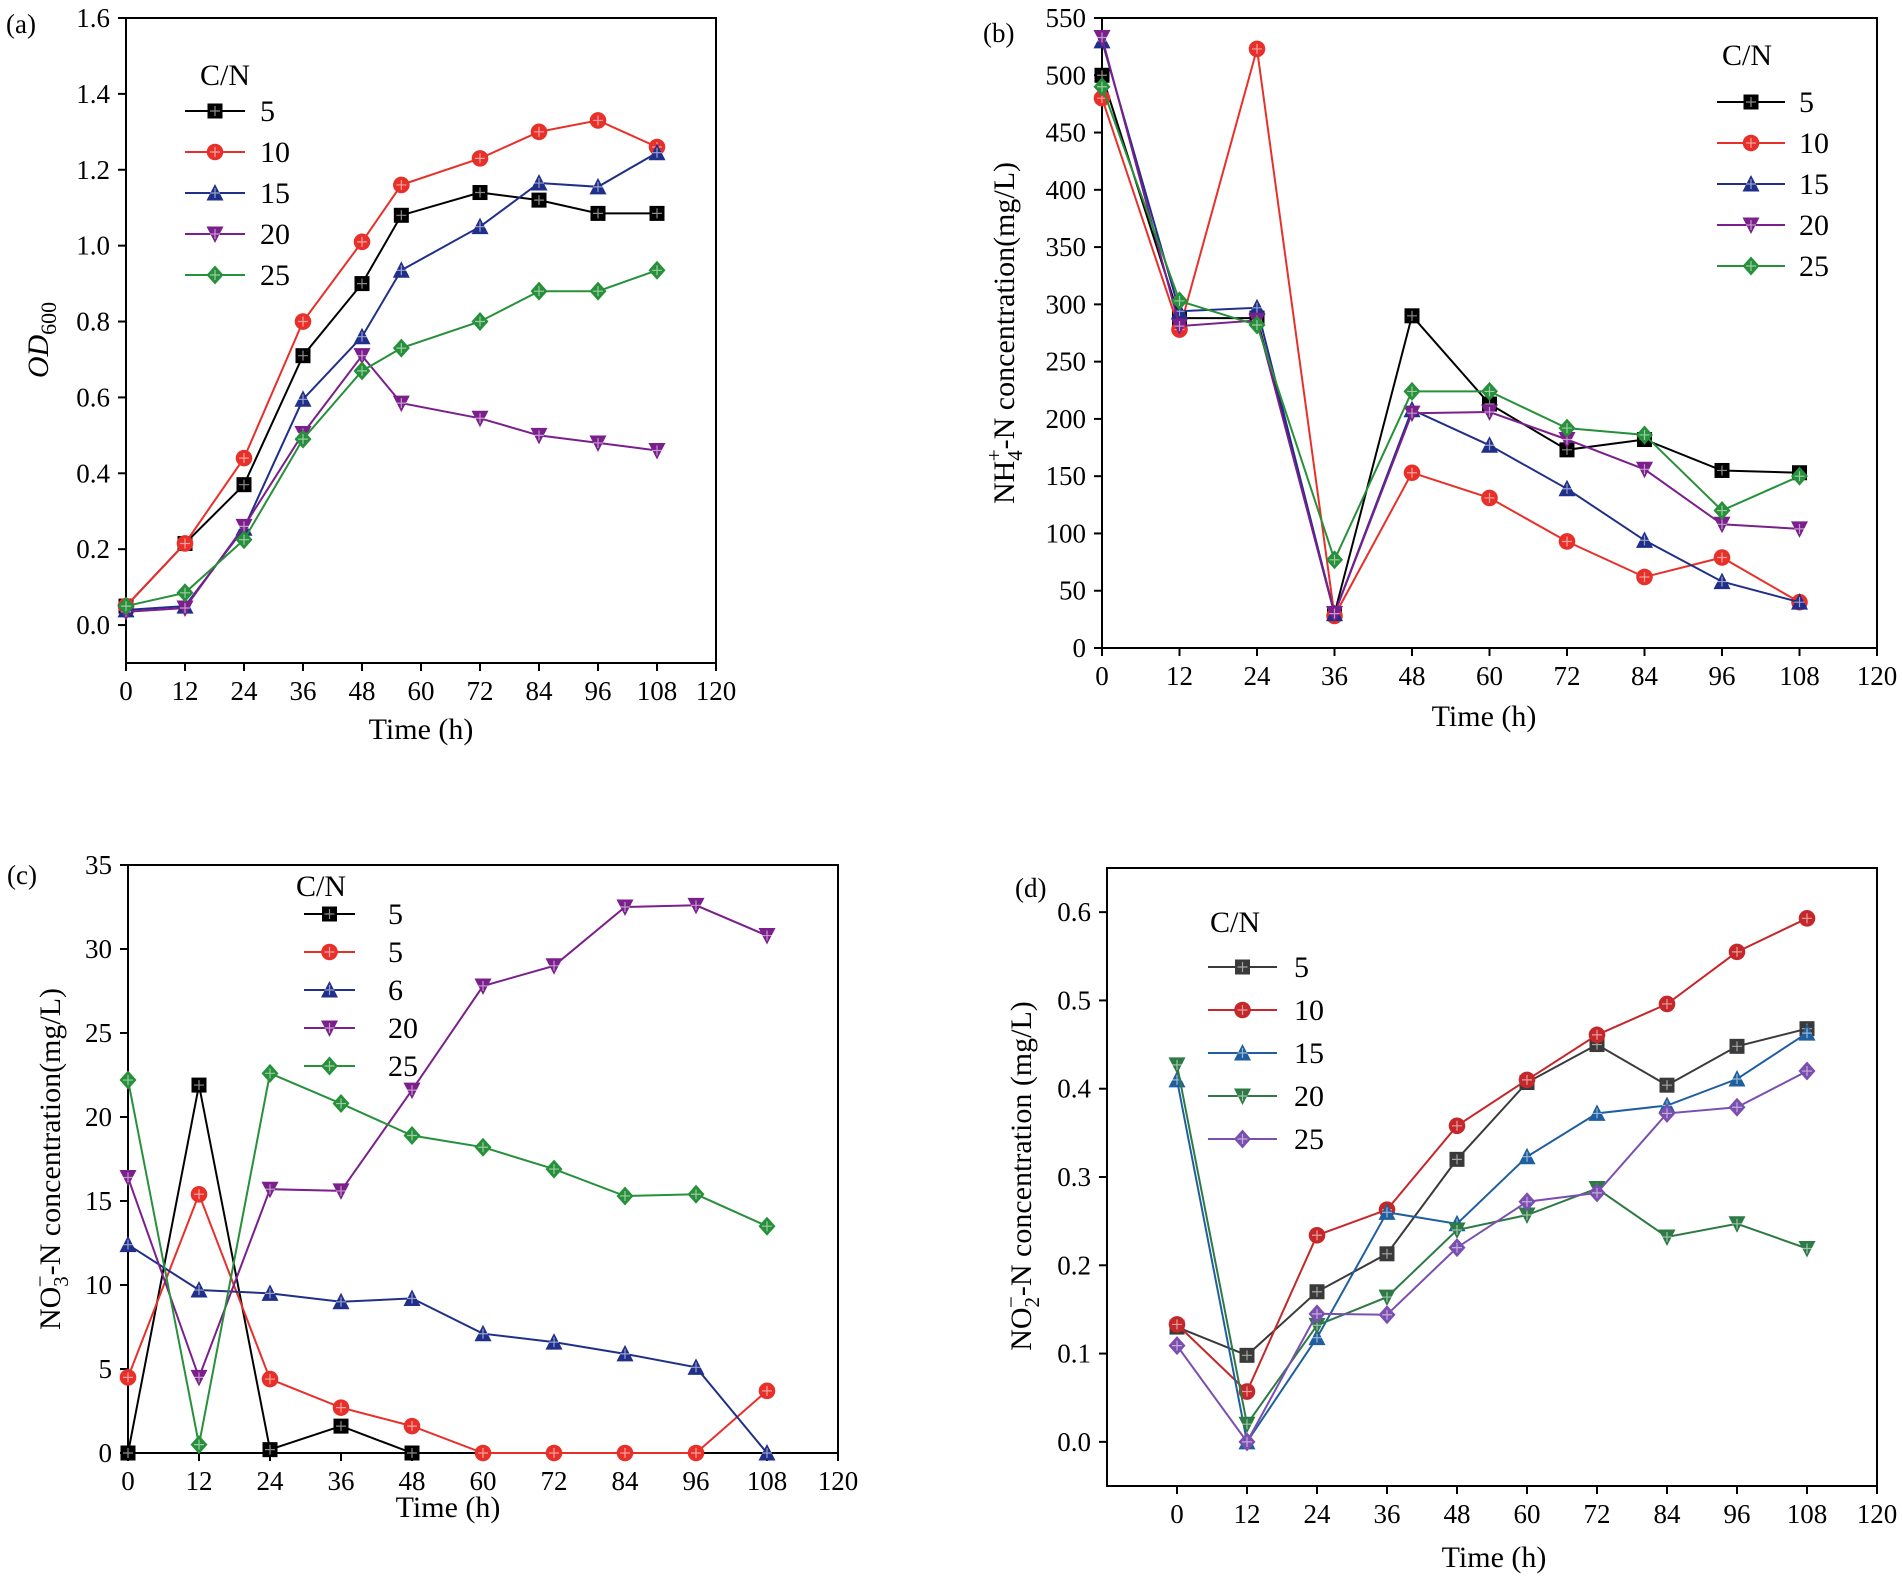  I want to click on y-tick-label: 0.0, so click(1074, 1442).